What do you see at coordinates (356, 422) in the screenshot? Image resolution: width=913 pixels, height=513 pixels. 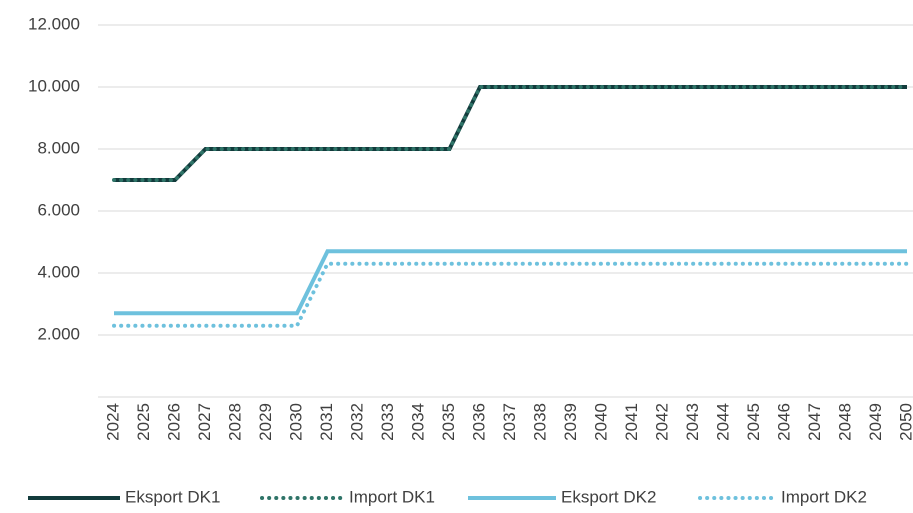 I see `x-tick-label: 2032` at bounding box center [356, 422].